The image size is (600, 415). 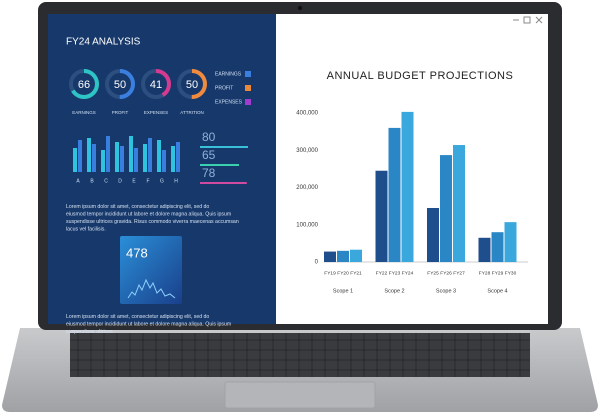 What do you see at coordinates (300, 8) in the screenshot?
I see `camera` at bounding box center [300, 8].